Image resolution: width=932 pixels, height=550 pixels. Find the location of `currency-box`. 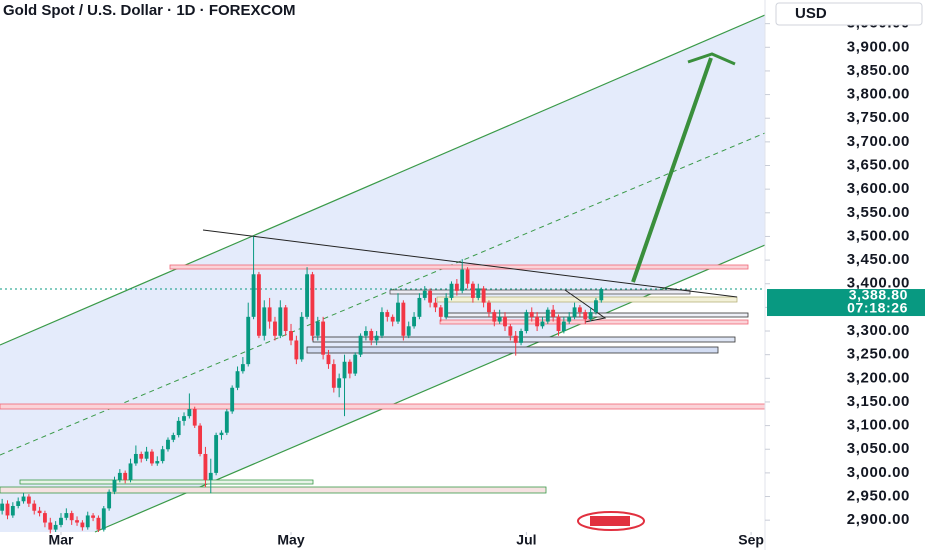

currency-box is located at coordinates (849, 14).